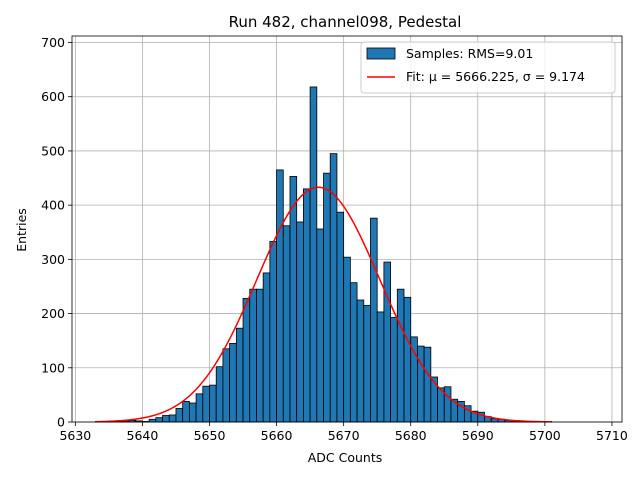  I want to click on legend-label-samples: Samples: RMS=9.01, so click(469, 53).